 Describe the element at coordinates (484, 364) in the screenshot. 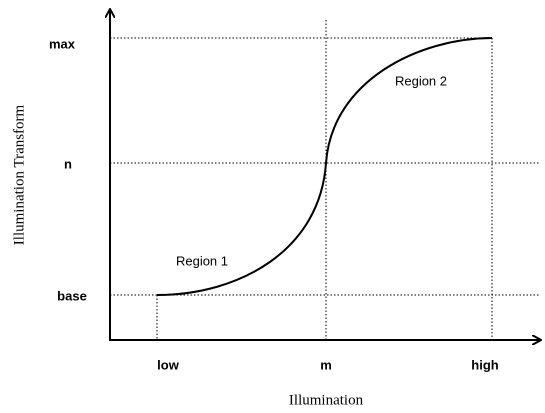

I see `x-tick-label: high` at that location.